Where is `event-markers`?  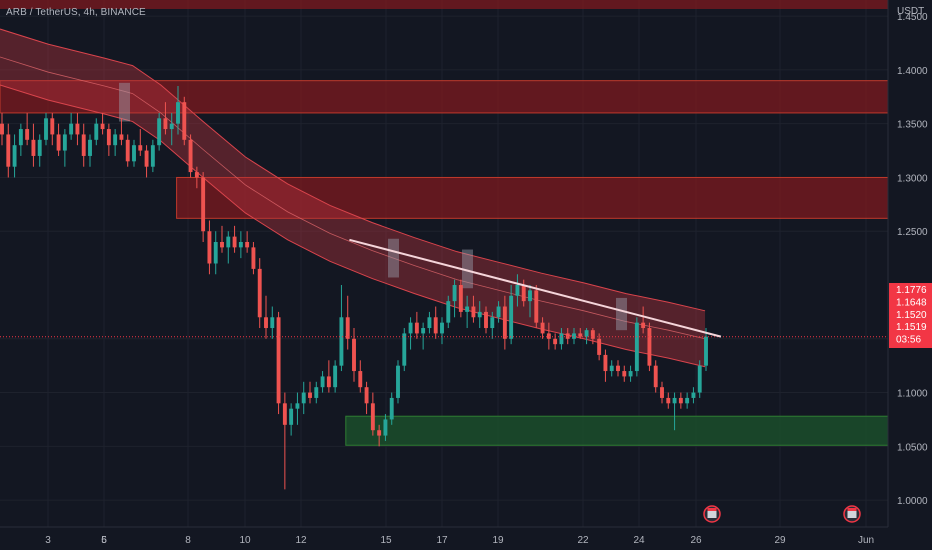 event-markers is located at coordinates (782, 514).